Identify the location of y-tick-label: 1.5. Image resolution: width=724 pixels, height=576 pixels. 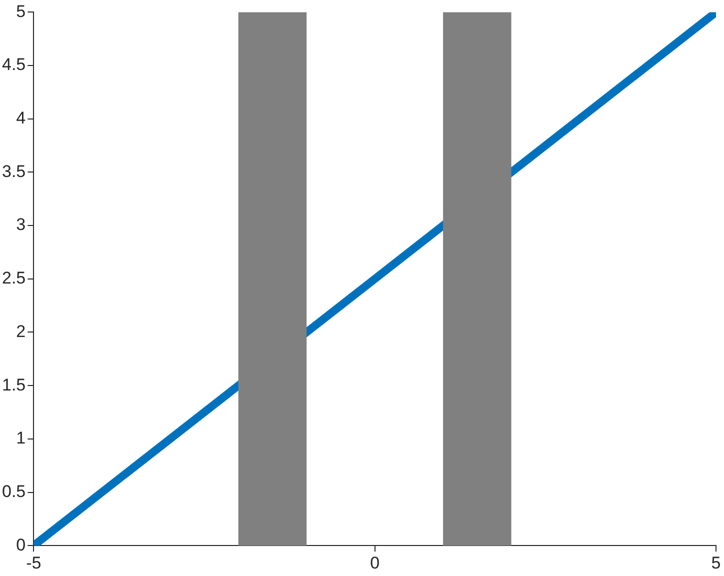
(14, 384).